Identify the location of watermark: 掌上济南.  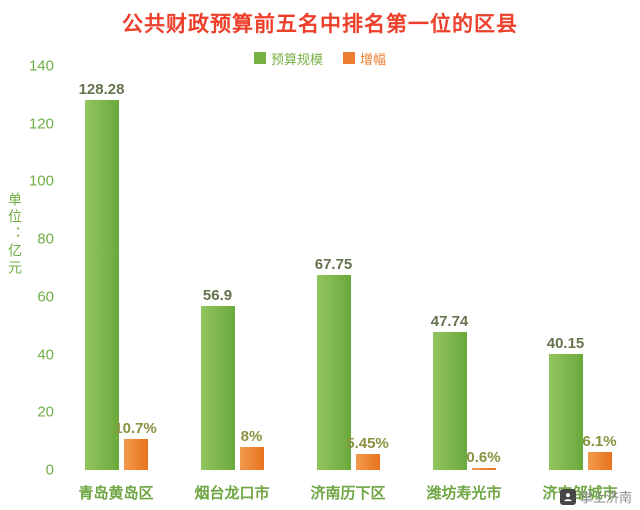
(595, 496).